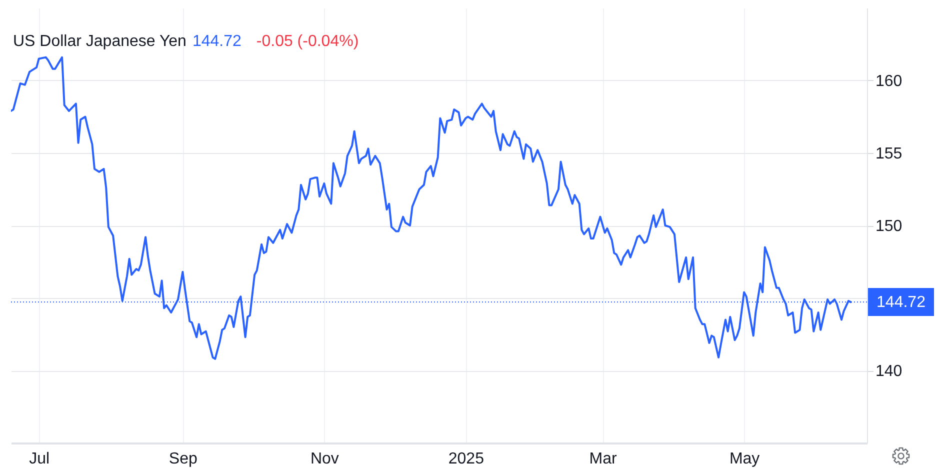 The width and height of the screenshot is (936, 470). Describe the element at coordinates (39, 459) in the screenshot. I see `x-tick-label: Jul` at that location.